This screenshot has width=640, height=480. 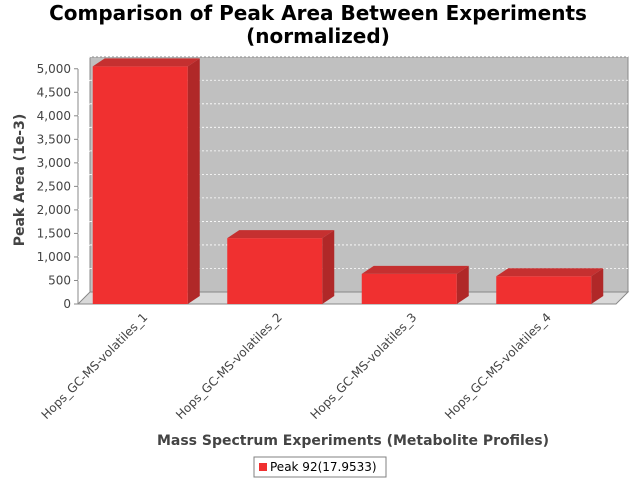 What do you see at coordinates (54, 186) in the screenshot?
I see `y-tick-label: 2,500` at bounding box center [54, 186].